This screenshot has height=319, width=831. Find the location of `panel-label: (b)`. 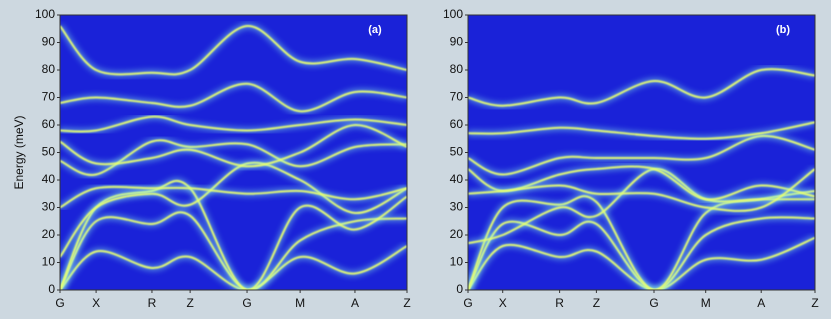

panel-label: (b) is located at coordinates (783, 30).